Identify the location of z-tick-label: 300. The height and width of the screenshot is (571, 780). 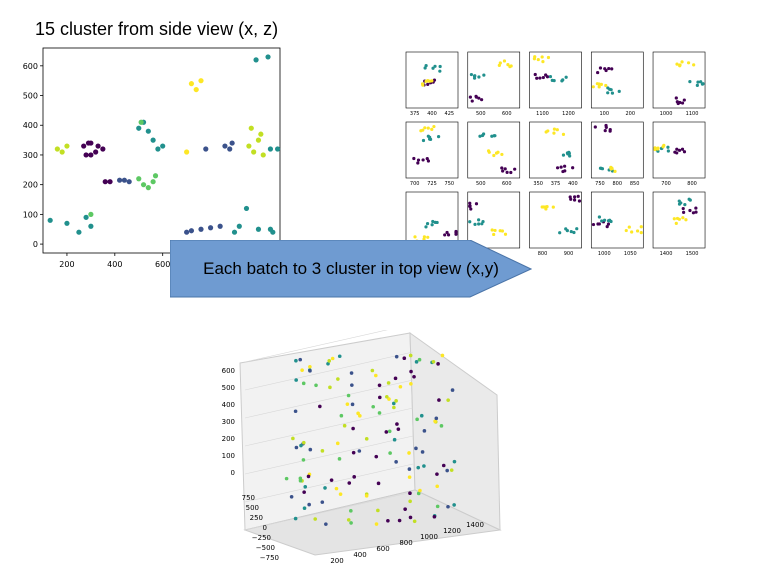
(228, 422).